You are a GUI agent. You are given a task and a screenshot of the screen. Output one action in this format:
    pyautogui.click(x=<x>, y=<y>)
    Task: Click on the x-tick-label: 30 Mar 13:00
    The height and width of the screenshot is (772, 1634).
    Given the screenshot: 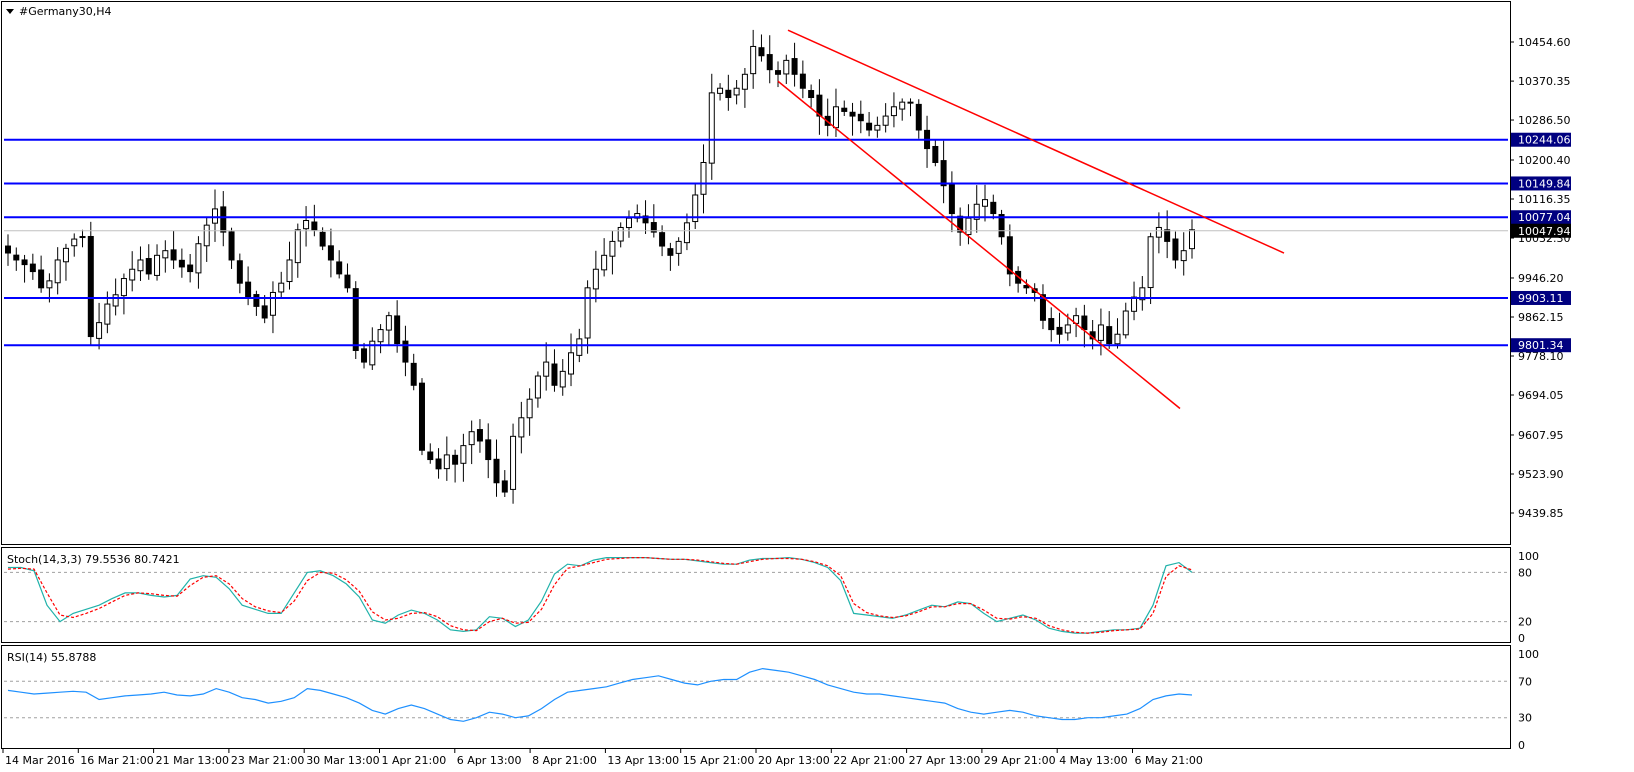 What is the action you would take?
    pyautogui.click(x=342, y=760)
    